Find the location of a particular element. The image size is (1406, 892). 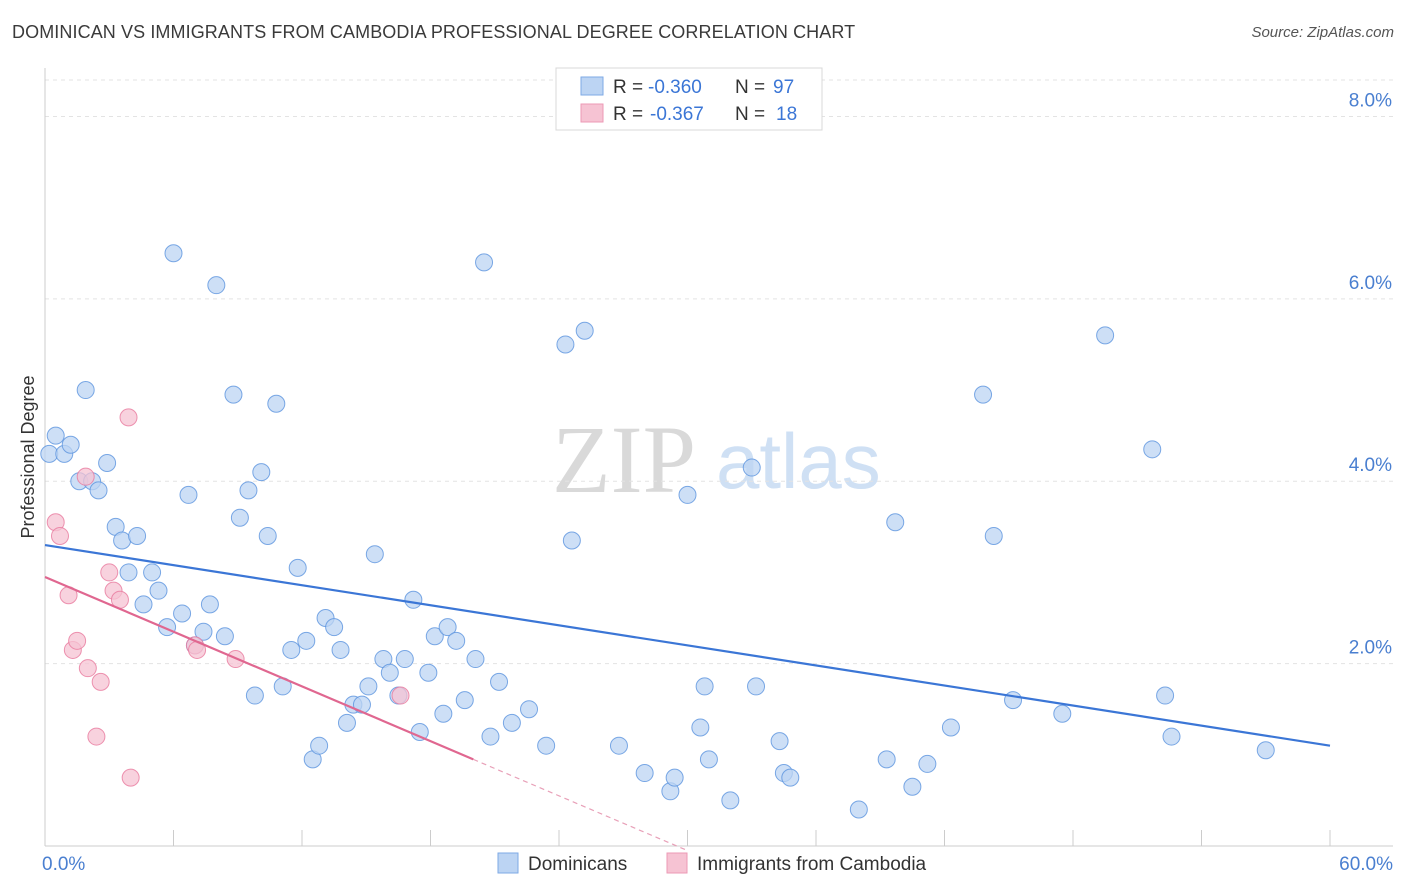

legend-n-value-1: 97 is located at coordinates (783, 87).